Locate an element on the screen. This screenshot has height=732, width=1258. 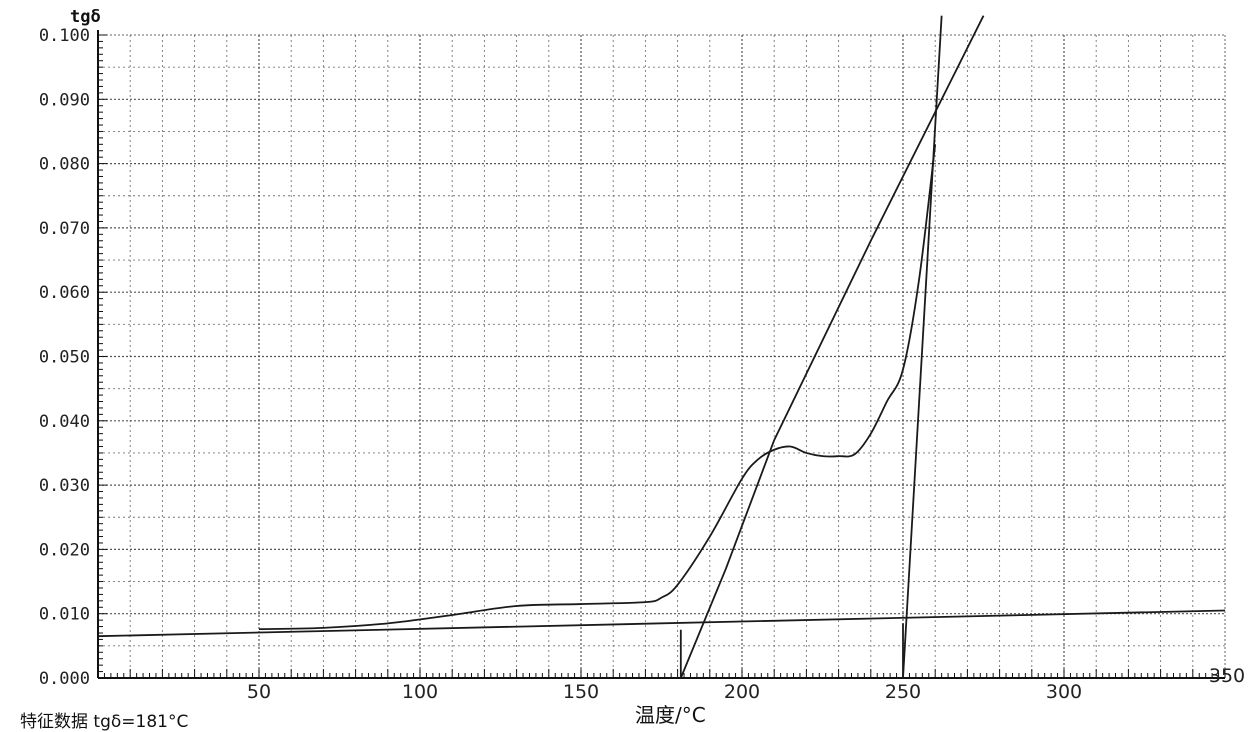
y-tick-label: 0.060 is located at coordinates (64, 293).